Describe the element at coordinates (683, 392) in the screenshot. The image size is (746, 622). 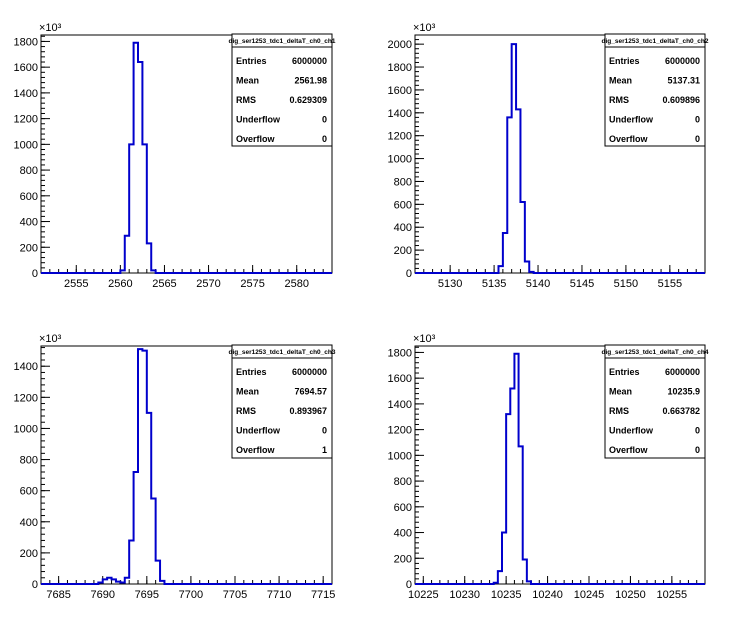
I see `stat-value: 10235.9` at that location.